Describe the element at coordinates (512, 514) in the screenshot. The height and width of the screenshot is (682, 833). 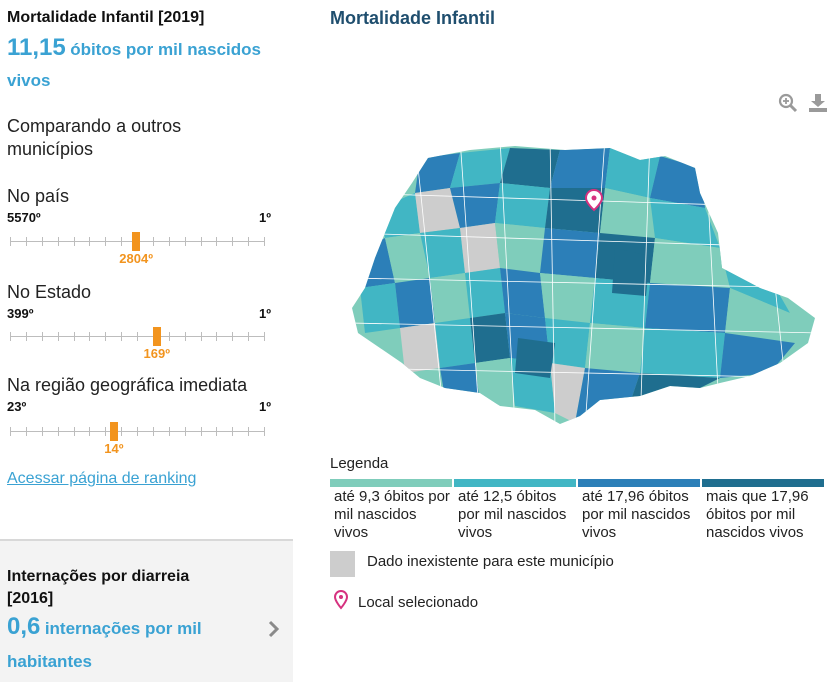
I see `legend-label: até 12,5 óbitos por mil nascidos vivos` at that location.